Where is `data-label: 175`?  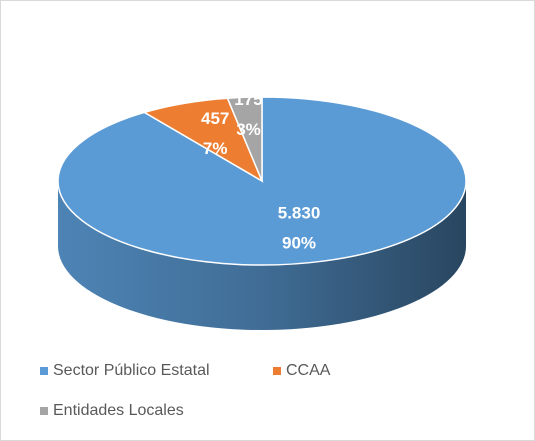
data-label: 175 is located at coordinates (248, 99).